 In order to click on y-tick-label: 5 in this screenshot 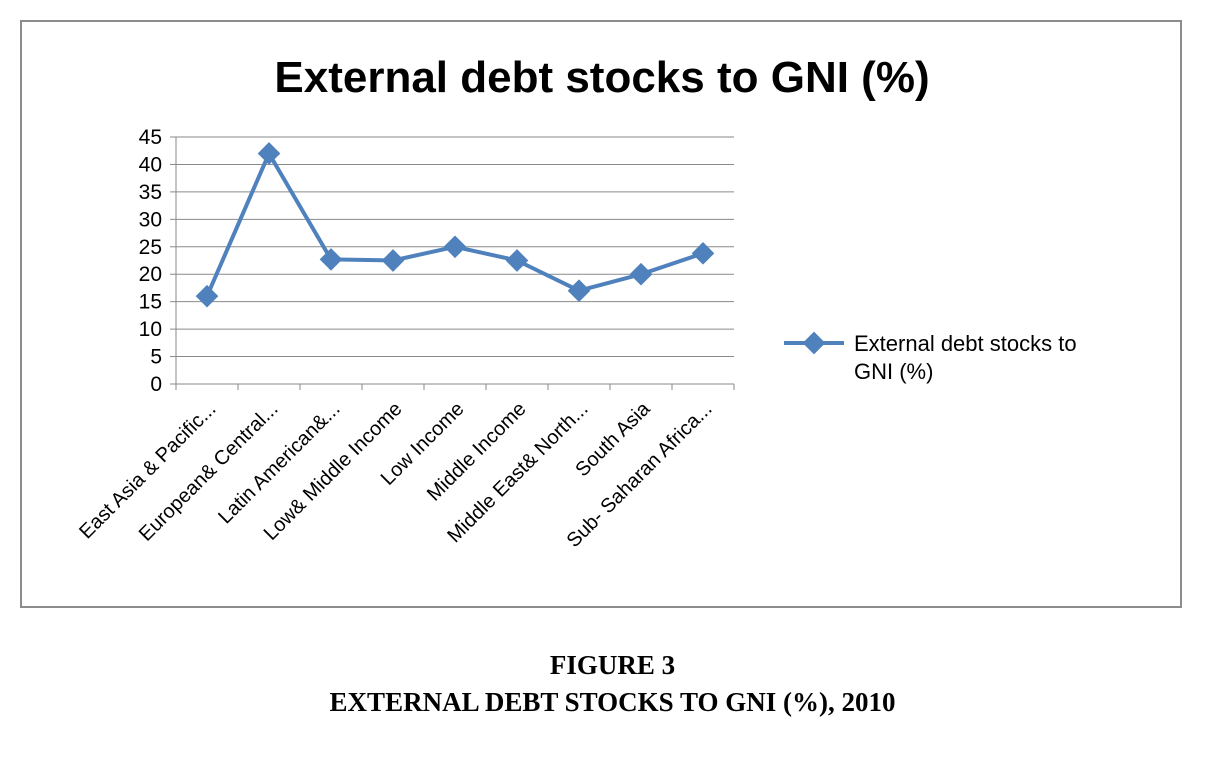, I will do `click(156, 357)`.